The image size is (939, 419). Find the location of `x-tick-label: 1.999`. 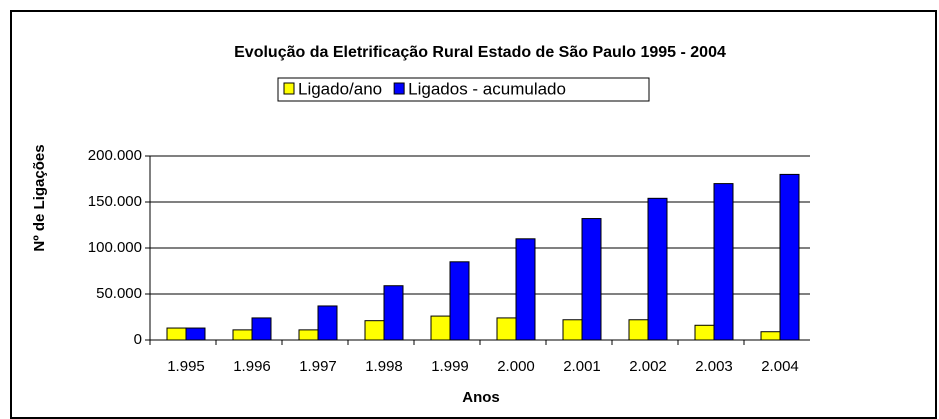

x-tick-label: 1.999 is located at coordinates (450, 366).